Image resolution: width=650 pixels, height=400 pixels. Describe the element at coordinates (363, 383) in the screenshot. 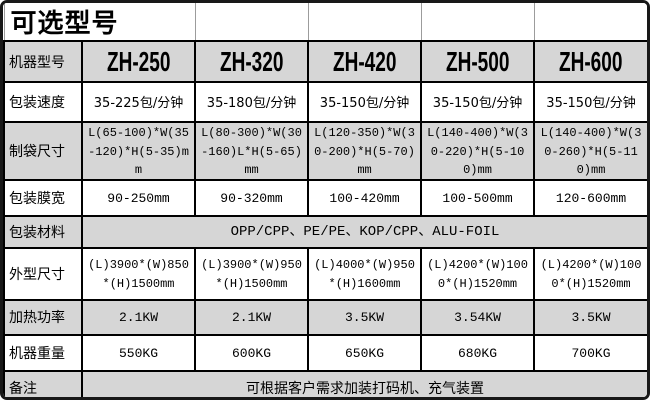

I see `remark-span-cell: 可根据客户需求加装打码机、充气装置` at that location.